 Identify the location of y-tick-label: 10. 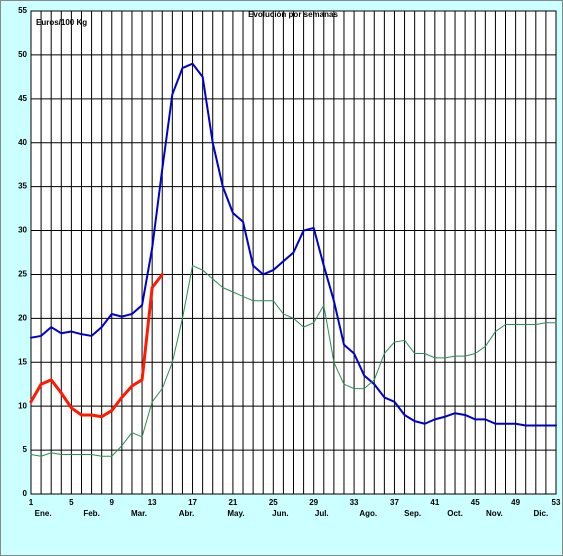
(22, 405).